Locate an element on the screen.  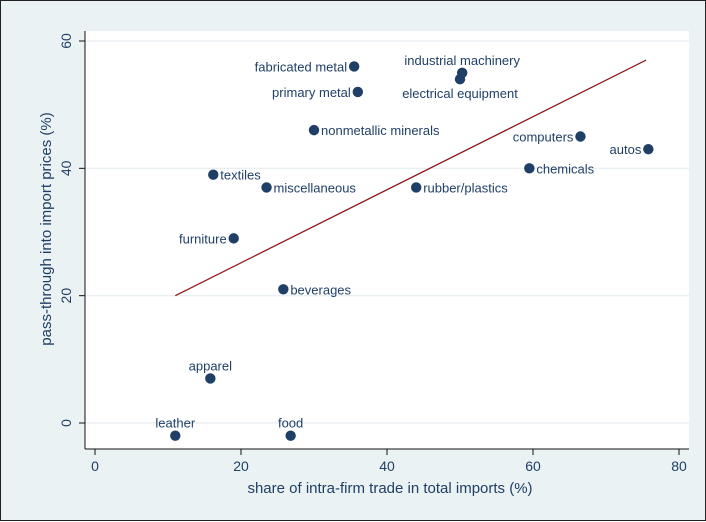
x-axis-ticks: 0 20 40 60 80 is located at coordinates (389, 461).